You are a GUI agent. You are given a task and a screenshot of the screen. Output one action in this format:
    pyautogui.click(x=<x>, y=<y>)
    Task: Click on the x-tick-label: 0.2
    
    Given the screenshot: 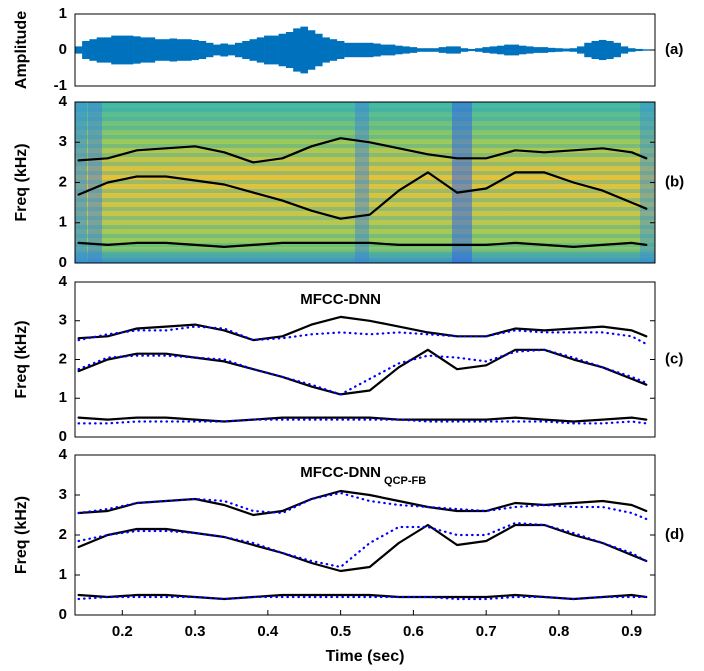 What is the action you would take?
    pyautogui.click(x=122, y=631)
    